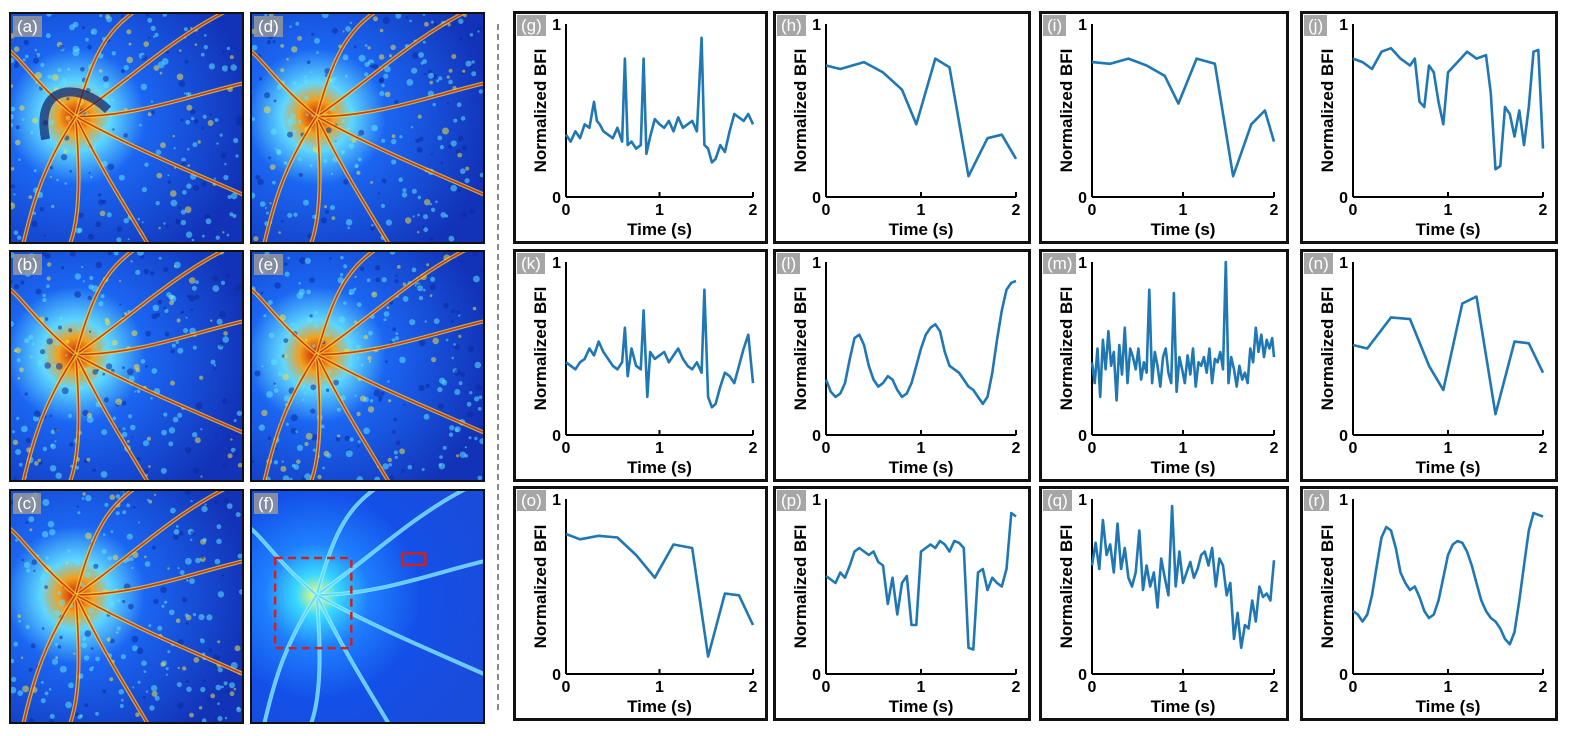 The height and width of the screenshot is (736, 1573). Describe the element at coordinates (268, 264) in the screenshot. I see `panel-label-e: (e)` at that location.